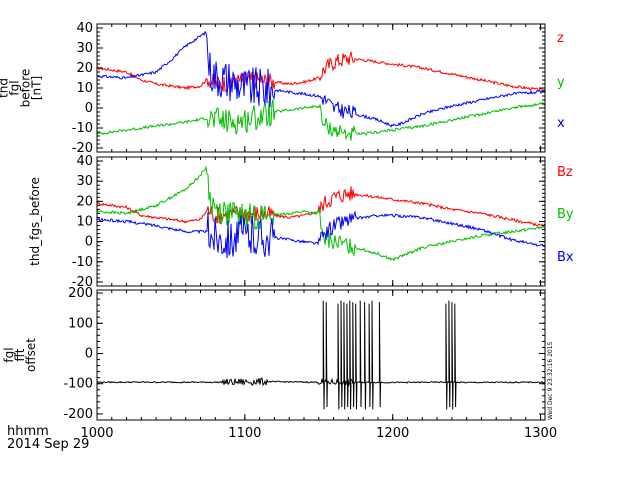 The height and width of the screenshot is (480, 640). I want to click on timestamp-stamp: Wed Dec 9 23:32:16 2015, so click(550, 380).